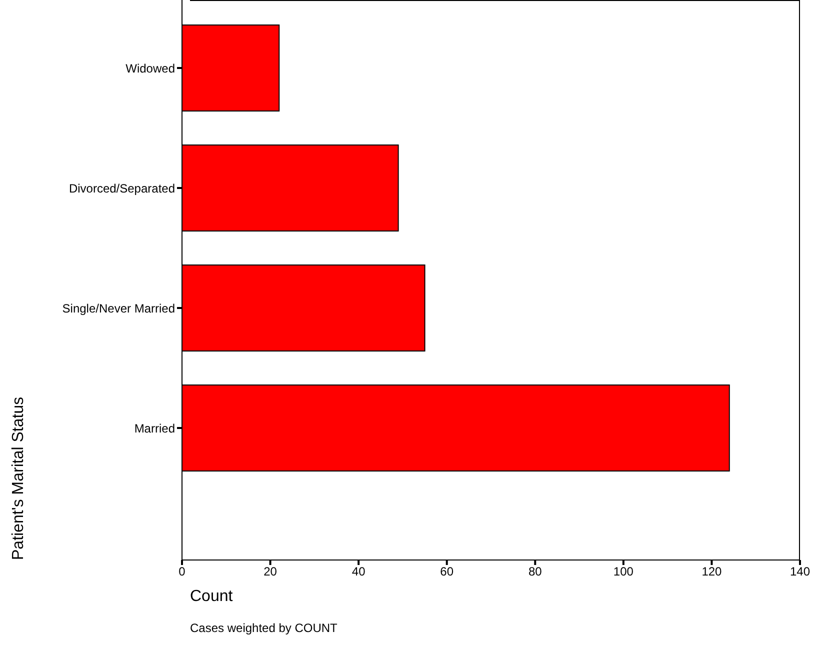  I want to click on x-tick-label: 40, so click(359, 571).